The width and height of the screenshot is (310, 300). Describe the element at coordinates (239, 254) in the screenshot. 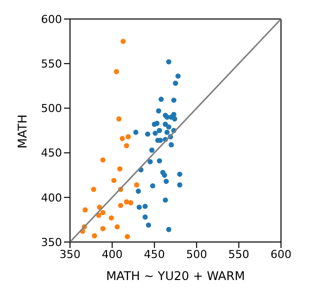

I see `x-tick-label: 550` at that location.